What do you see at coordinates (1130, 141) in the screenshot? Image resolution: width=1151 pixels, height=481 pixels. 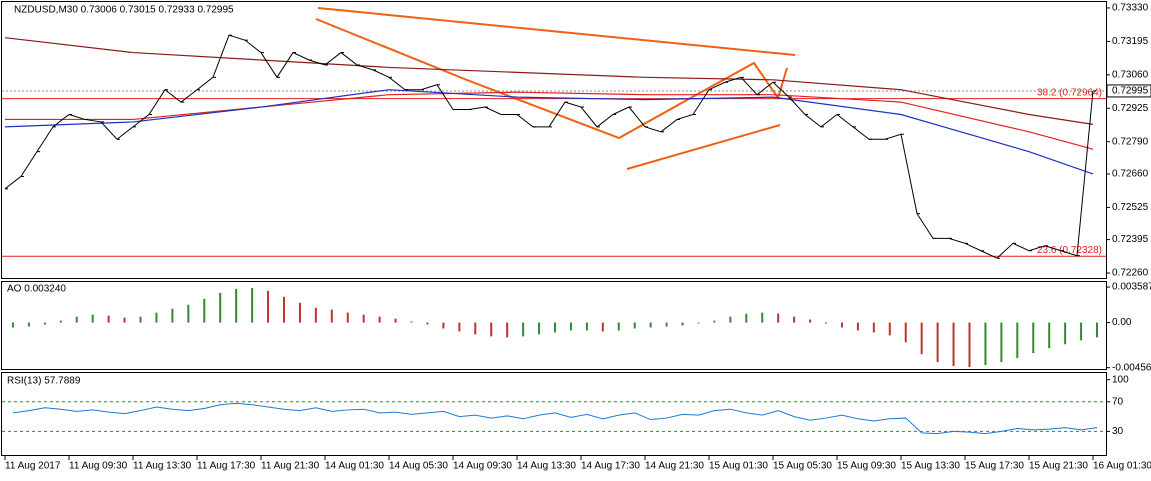 I see `y-tick-label: 0.72790` at bounding box center [1130, 141].